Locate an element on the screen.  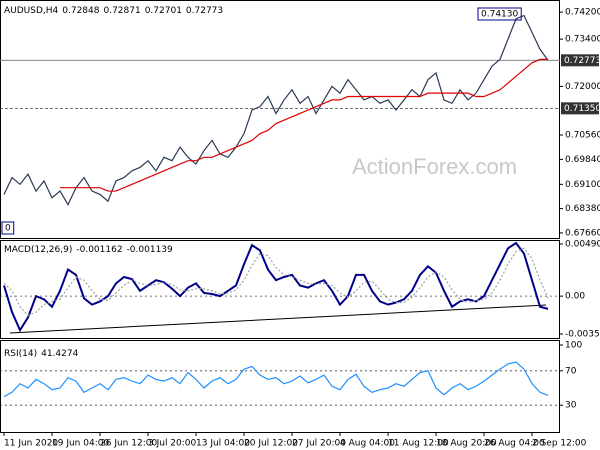
x-tick-label: 11 Jun 2020 is located at coordinates (31, 444).